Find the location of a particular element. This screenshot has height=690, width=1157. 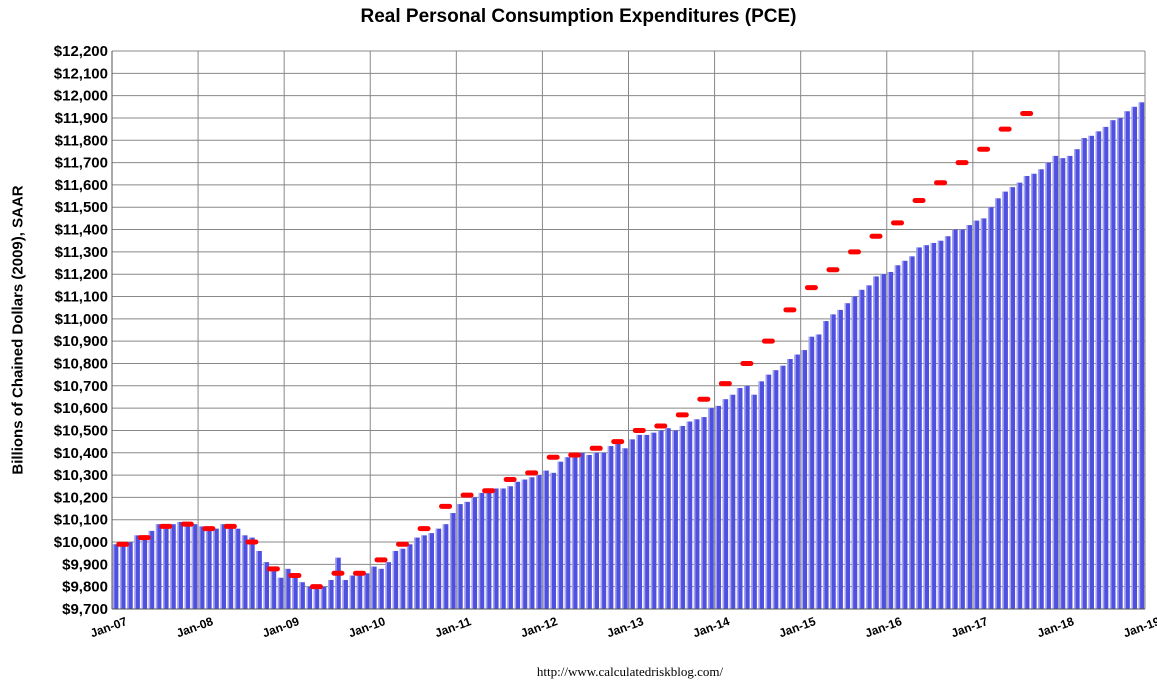

y-tick-label: $10,800 is located at coordinates (81, 363).